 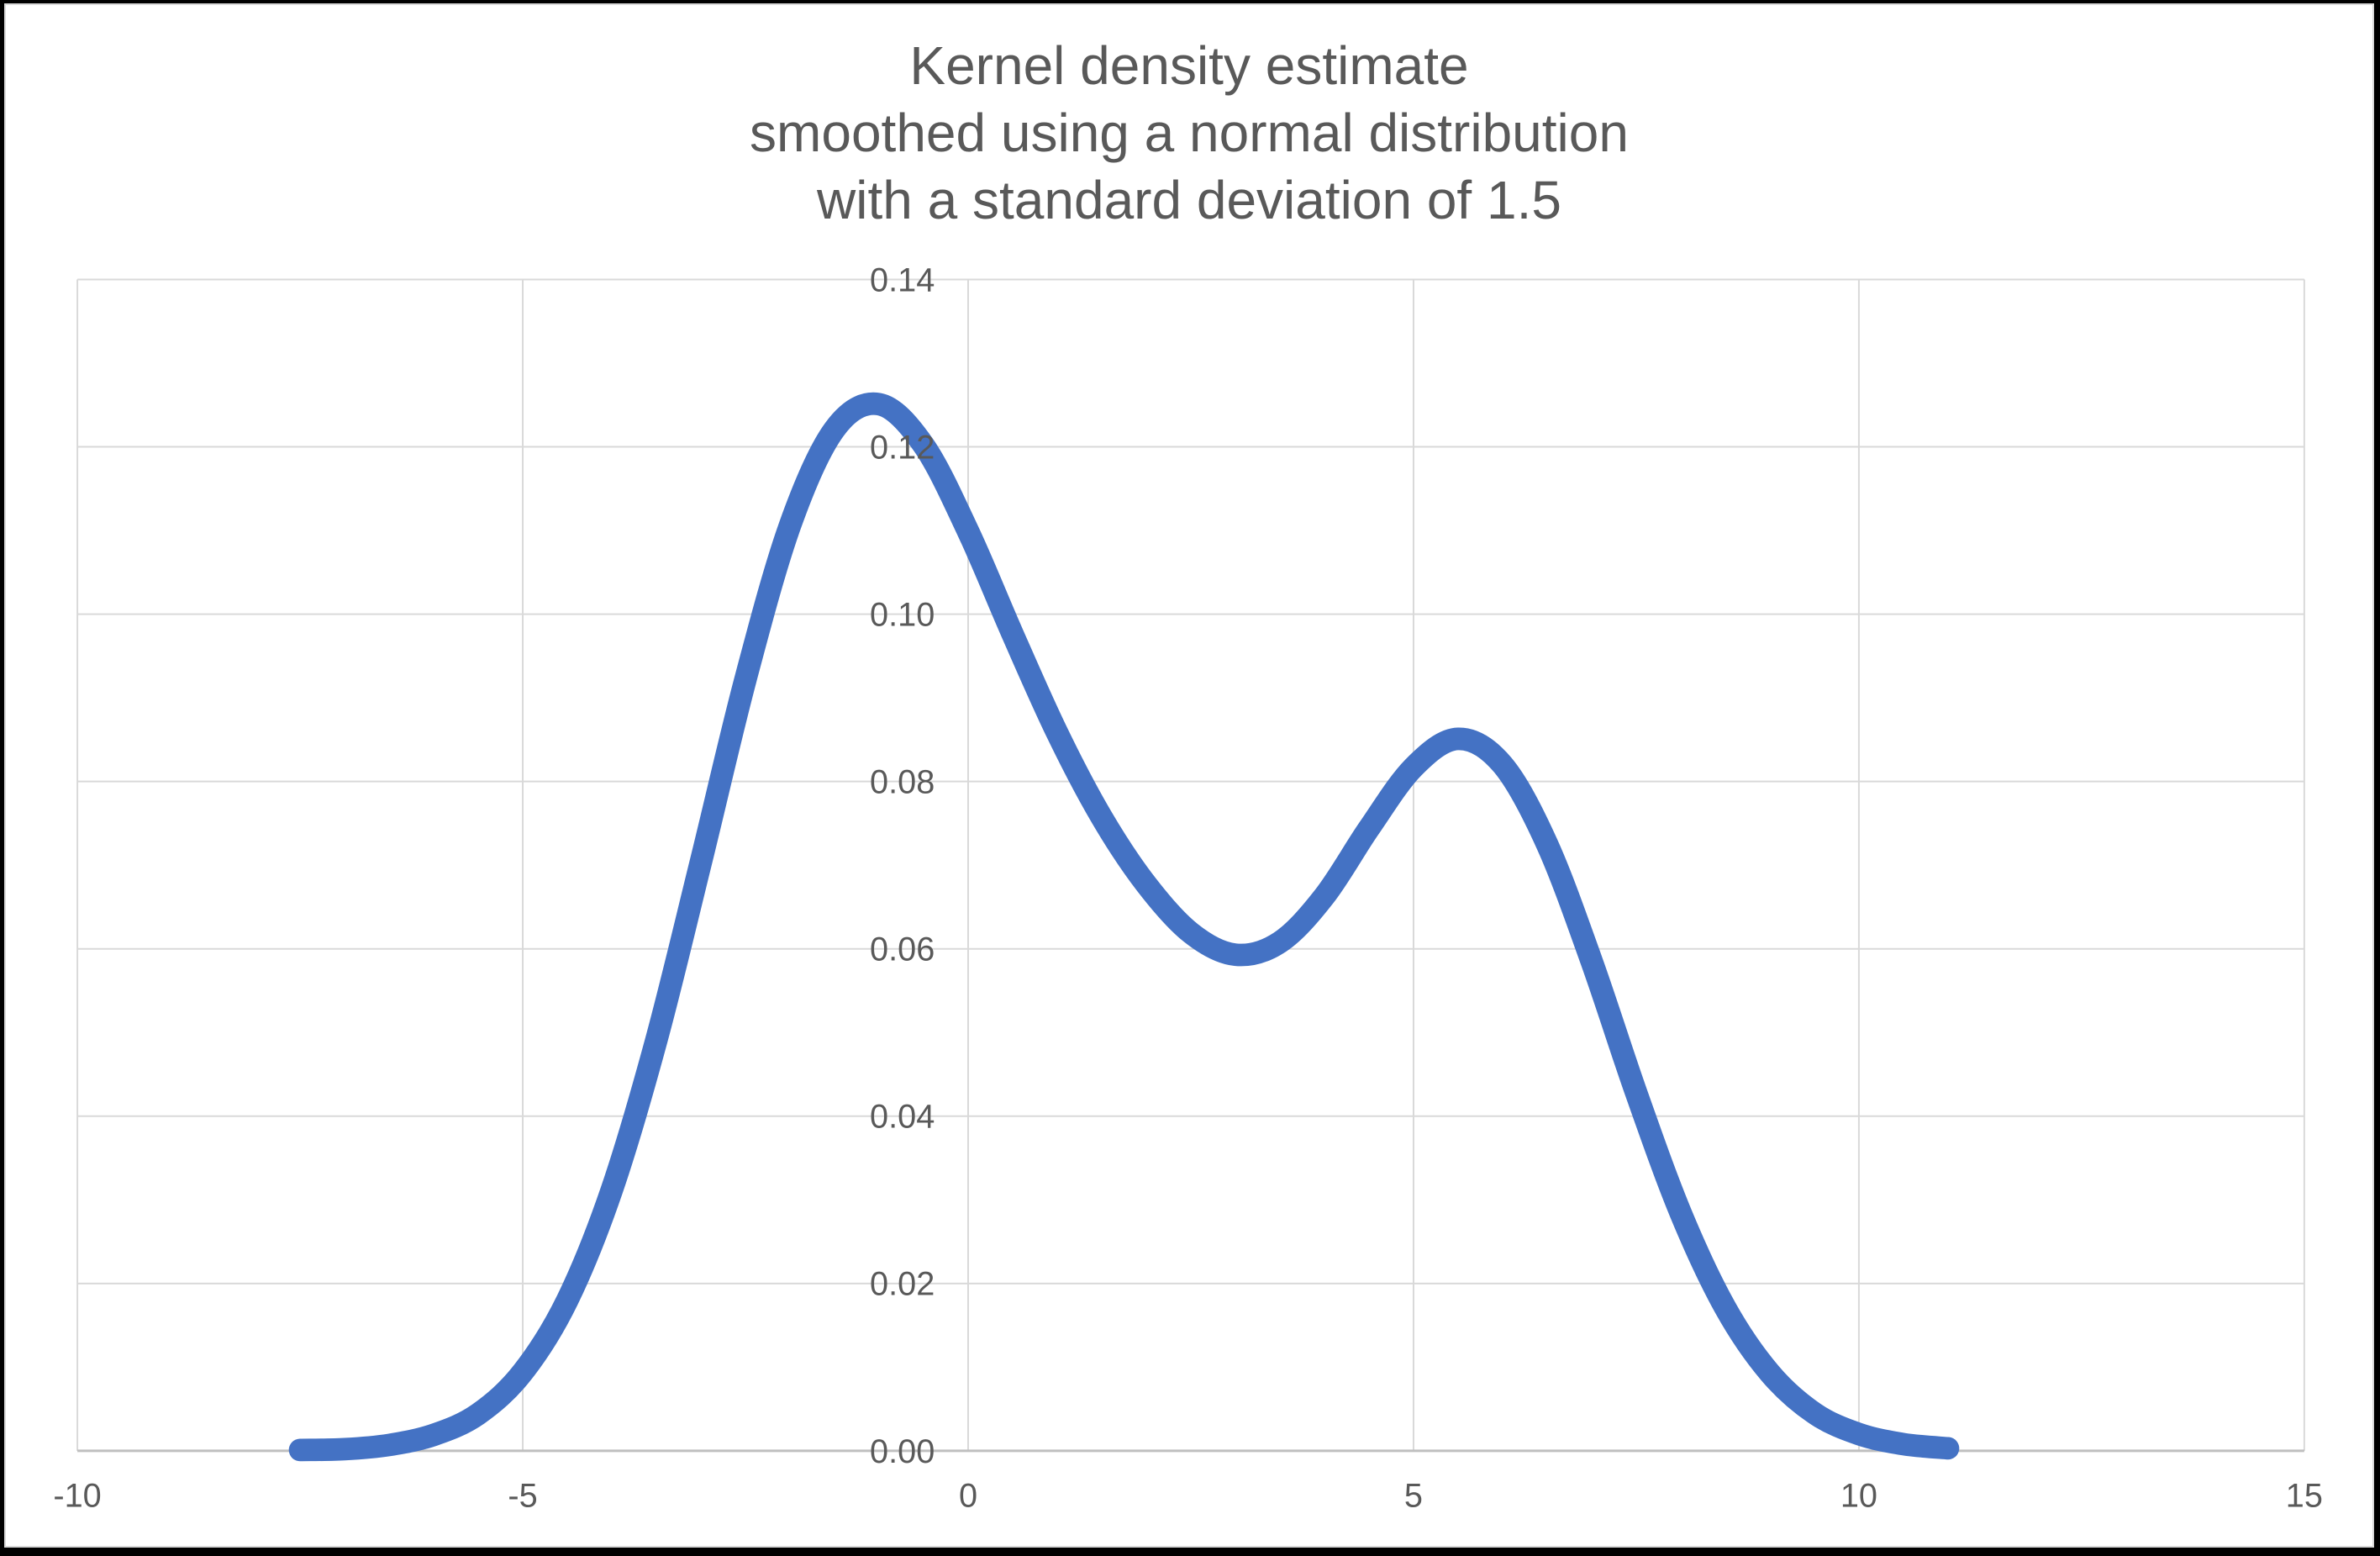 I want to click on y-tick-label: 0.02, so click(x=902, y=1284).